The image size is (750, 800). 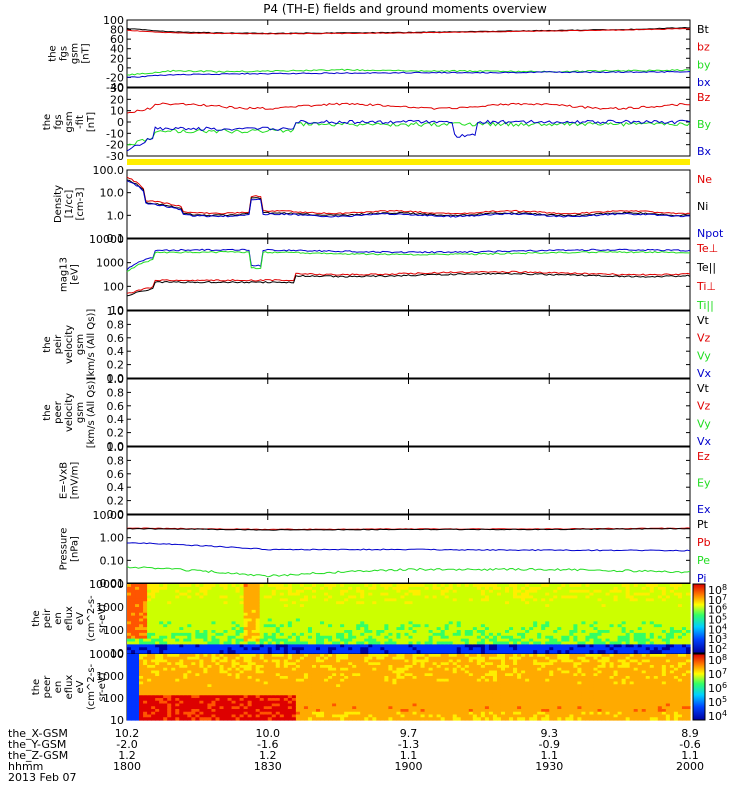 I want to click on y-tick-label: 80, so click(x=117, y=30).